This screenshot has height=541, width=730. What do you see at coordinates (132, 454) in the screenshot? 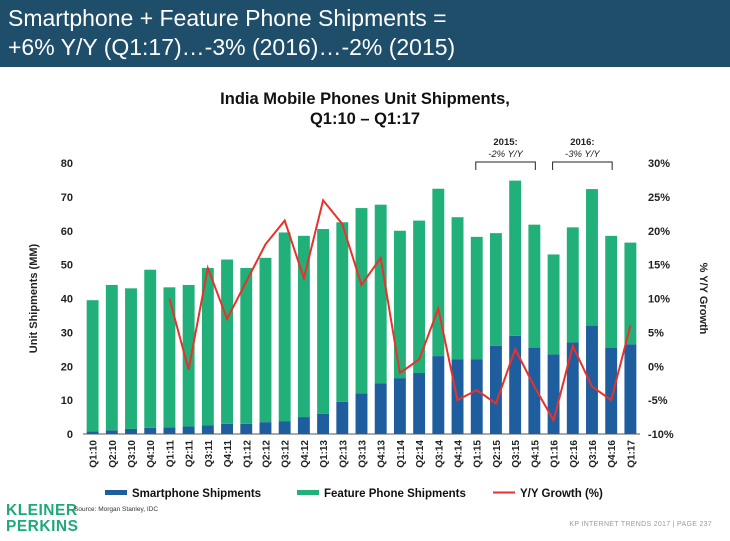
I see `x-tick-label: Q3:10` at bounding box center [132, 454].